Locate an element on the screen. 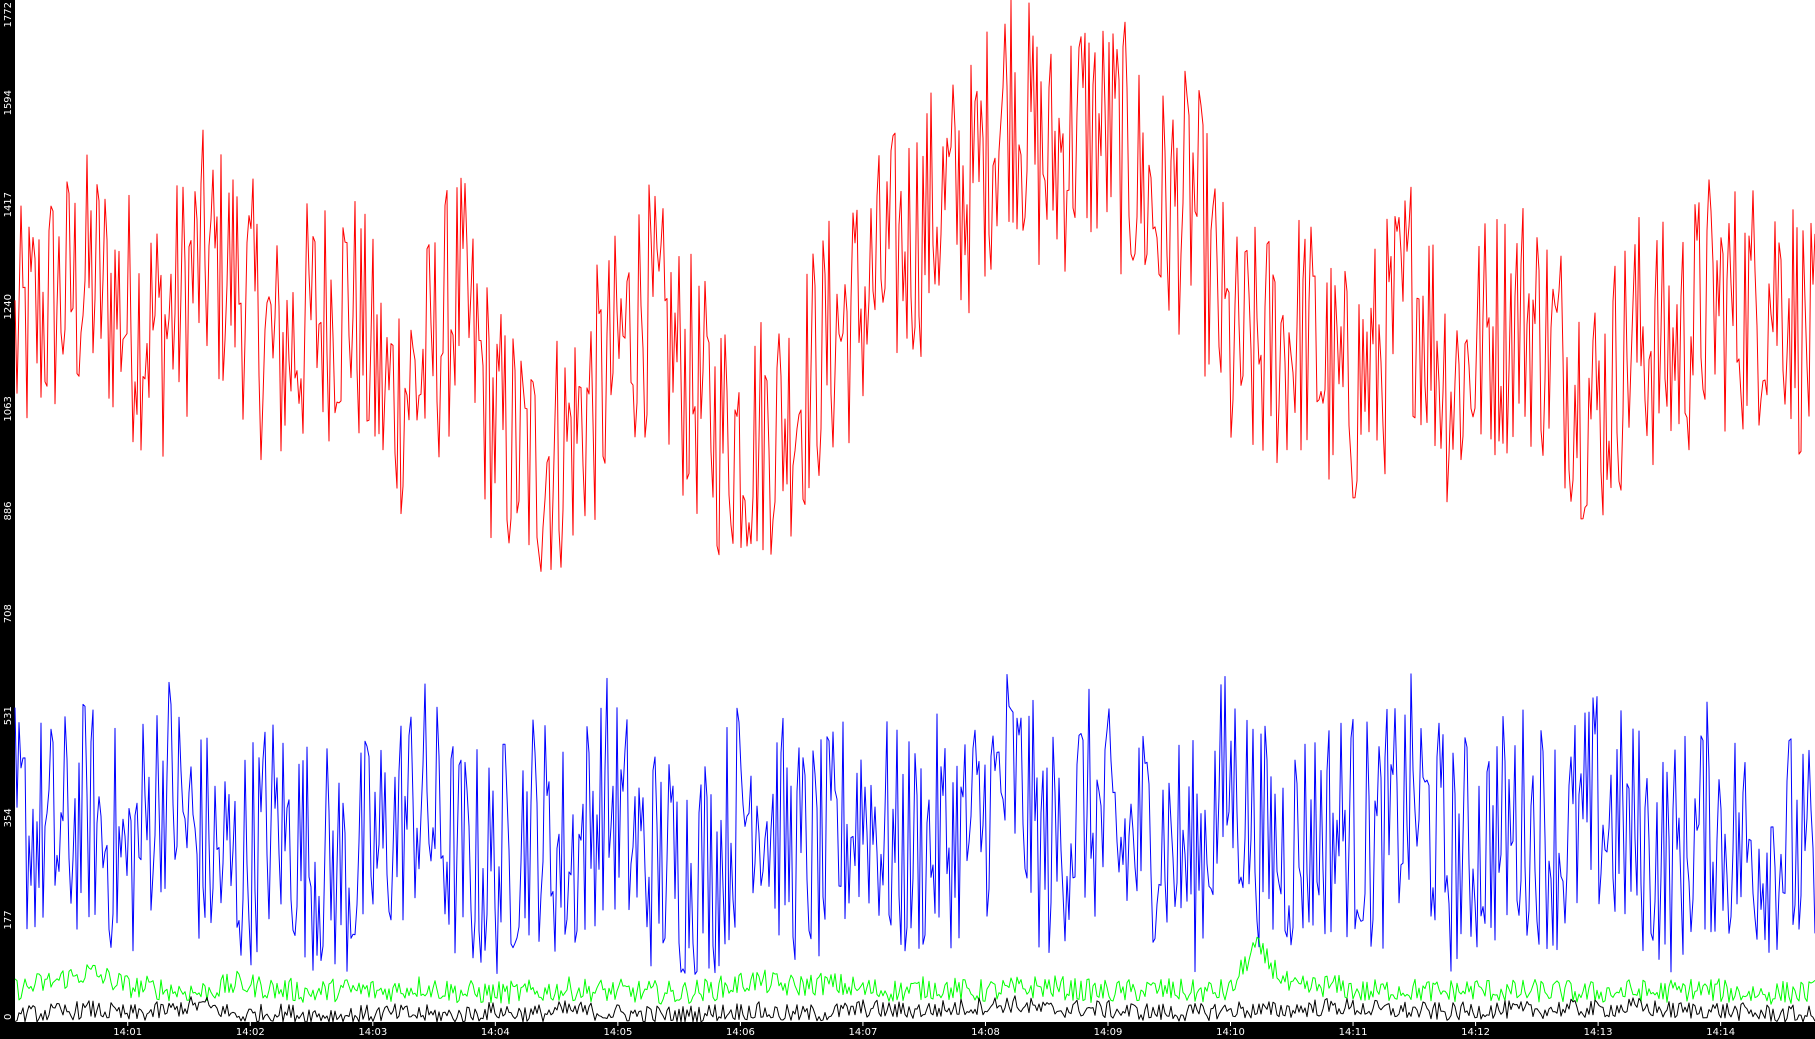 The height and width of the screenshot is (1039, 1815). y-tick-label: 1772 is located at coordinates (8, 14).